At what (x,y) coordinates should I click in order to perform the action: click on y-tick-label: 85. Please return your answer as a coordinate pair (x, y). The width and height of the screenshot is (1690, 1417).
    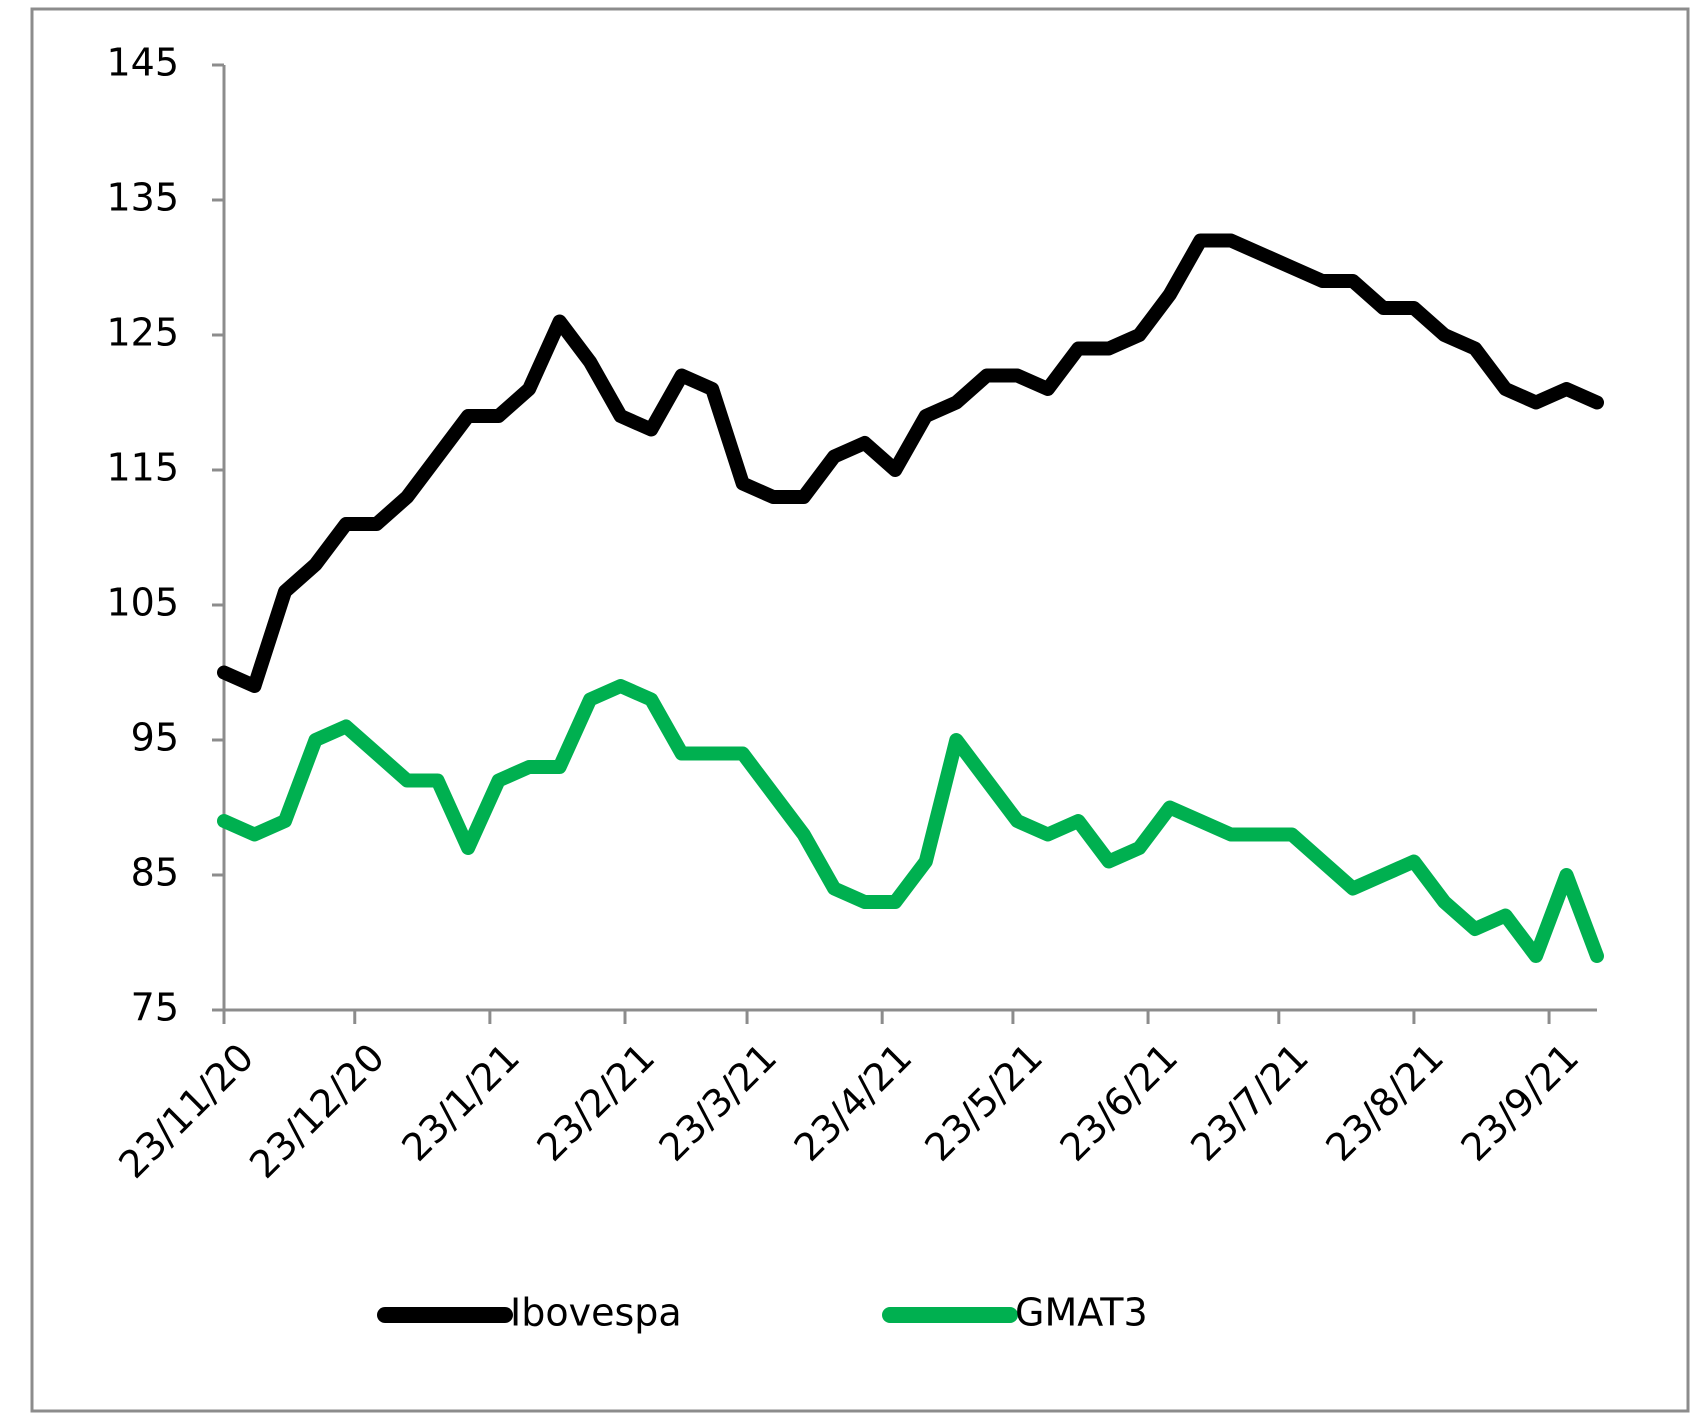
    Looking at the image, I should click on (155, 873).